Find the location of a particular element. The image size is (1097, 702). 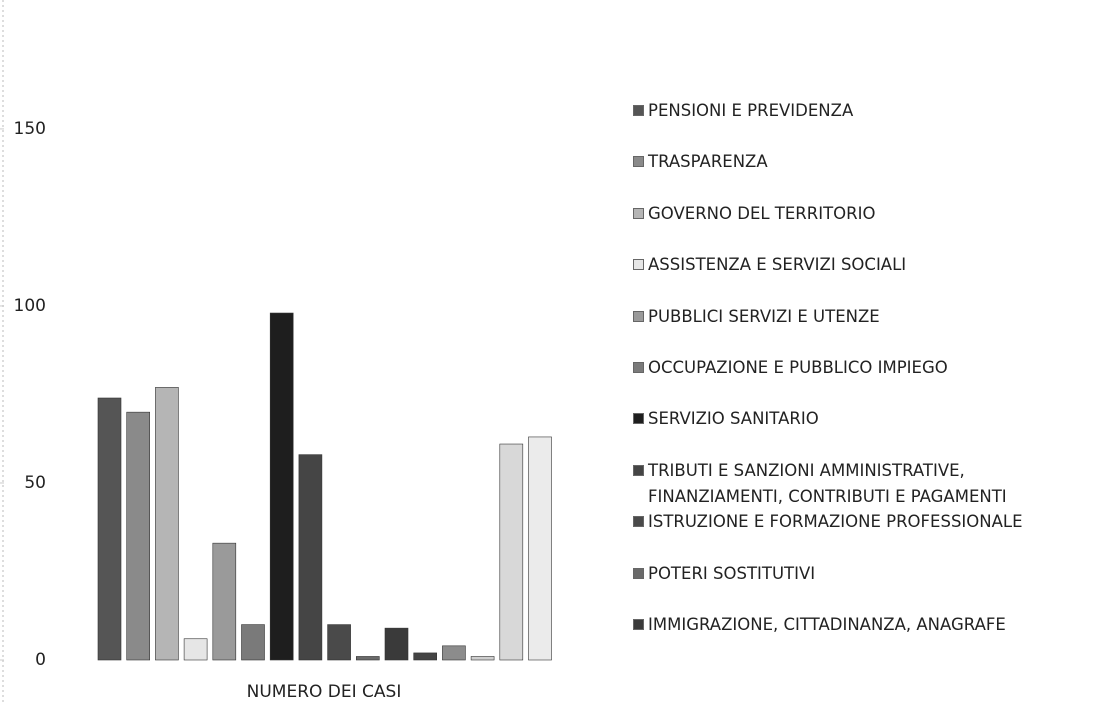

legend-entry: ASSISTENZA E SERVIZI SOCIALI is located at coordinates (863, 265).